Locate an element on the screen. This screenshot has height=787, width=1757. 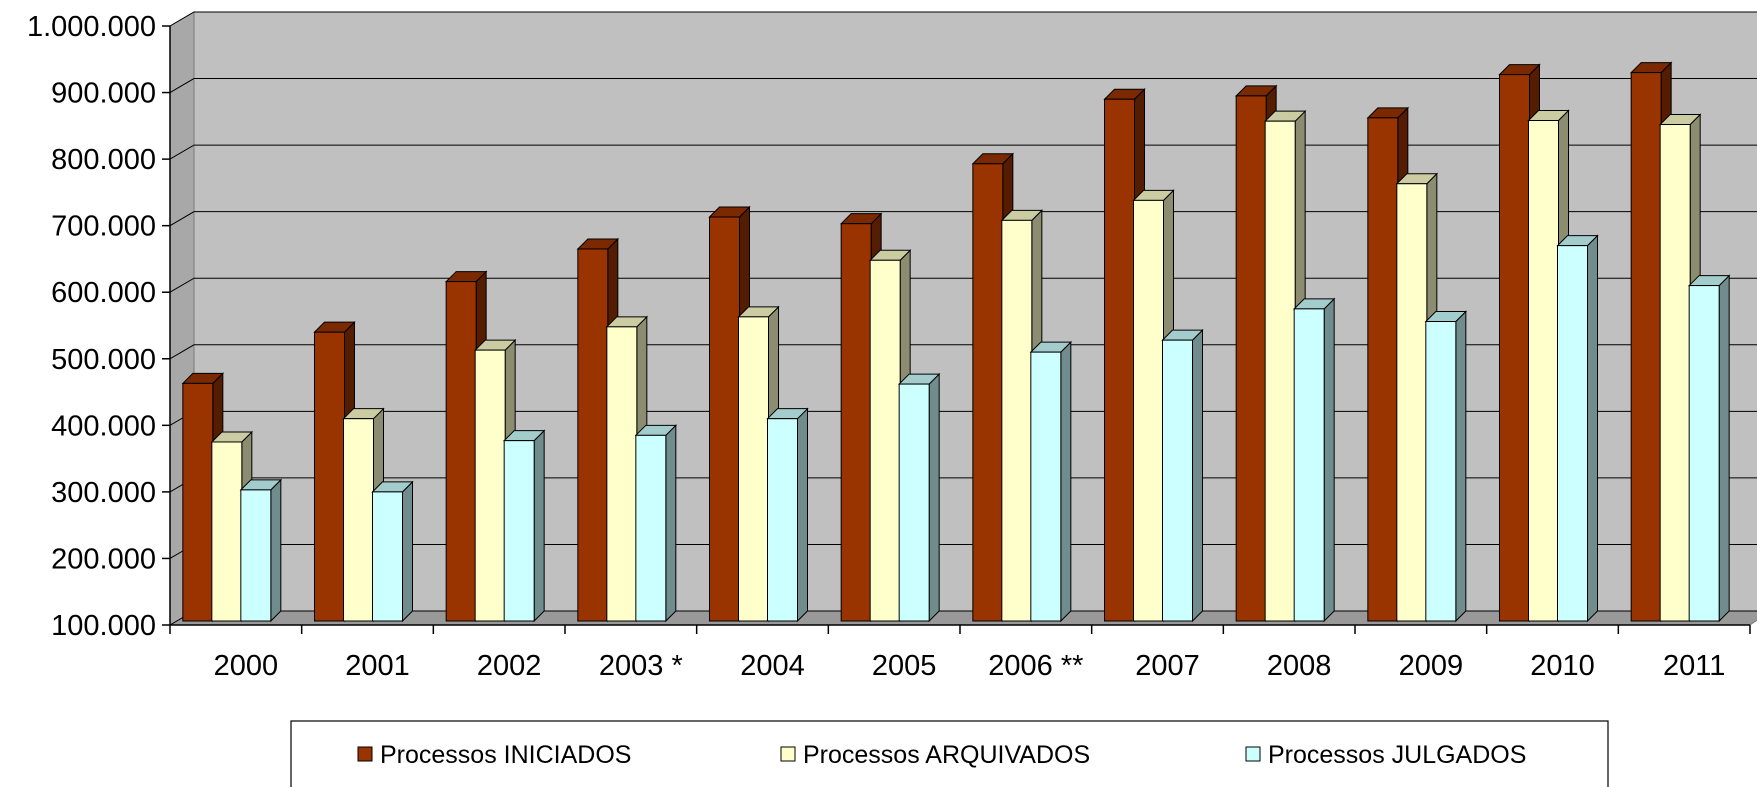
legend-label: Processos ARQUIVADOS is located at coordinates (946, 755).